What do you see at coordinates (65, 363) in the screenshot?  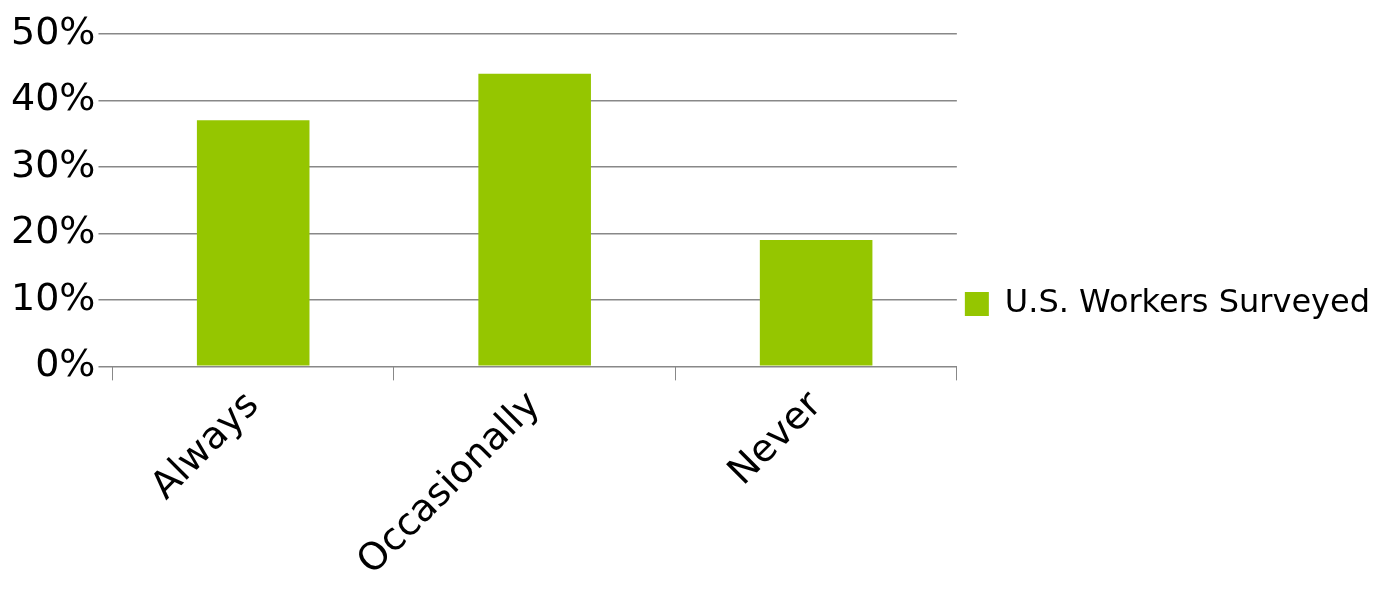 I see `y-tick-label: 0%` at bounding box center [65, 363].